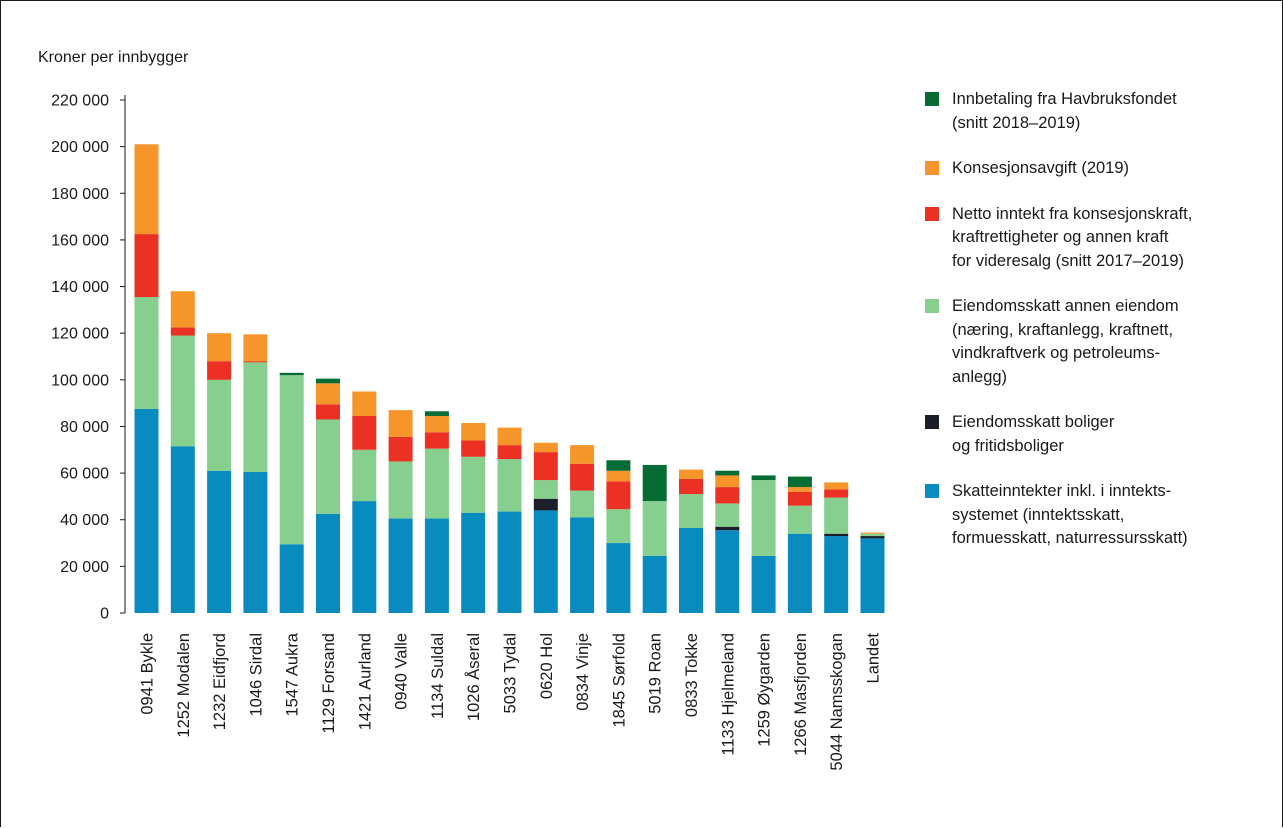  What do you see at coordinates (80, 287) in the screenshot?
I see `y-tick-label: 140 000` at bounding box center [80, 287].